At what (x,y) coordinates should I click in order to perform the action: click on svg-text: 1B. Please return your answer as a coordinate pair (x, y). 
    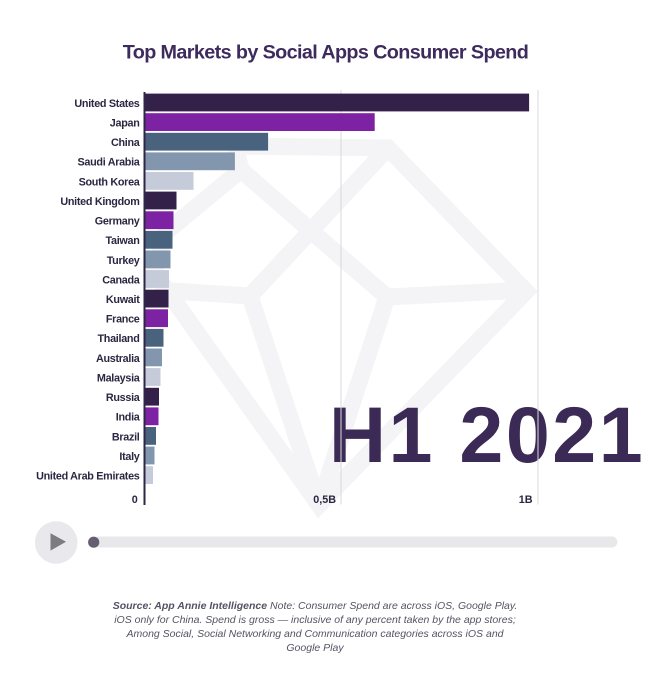
    Looking at the image, I should click on (526, 500).